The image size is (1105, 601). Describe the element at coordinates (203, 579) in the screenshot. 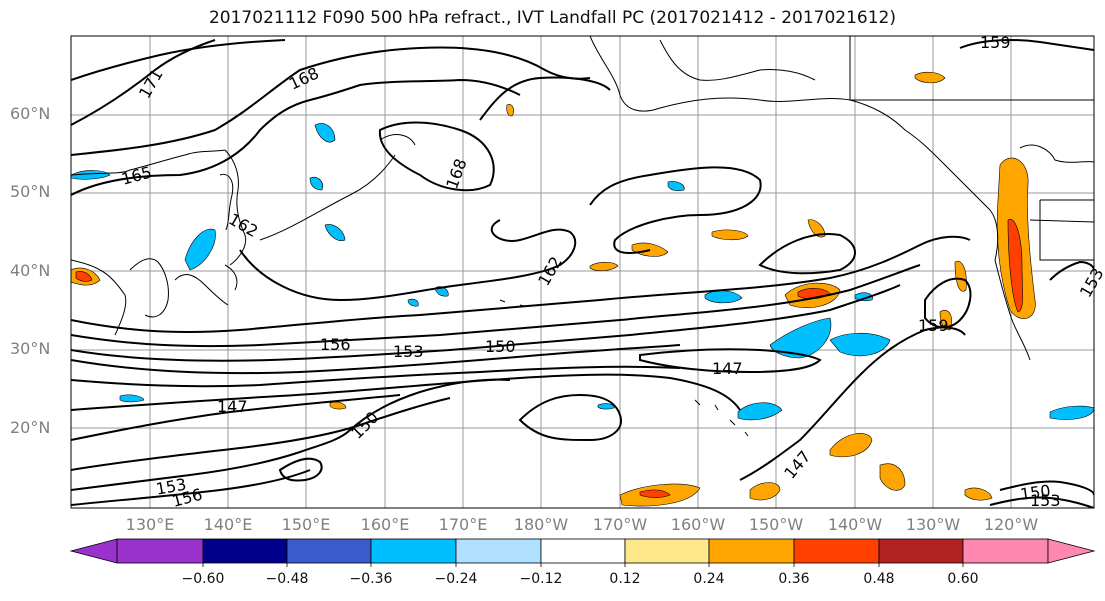

I see `colorbar-tick-label: −0.60` at that location.